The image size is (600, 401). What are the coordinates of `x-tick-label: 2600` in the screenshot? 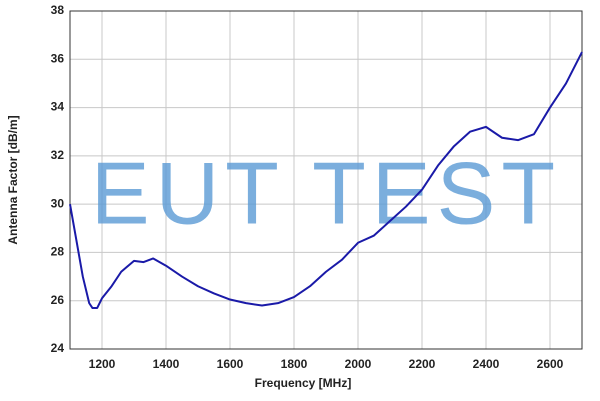 It's located at (550, 364).